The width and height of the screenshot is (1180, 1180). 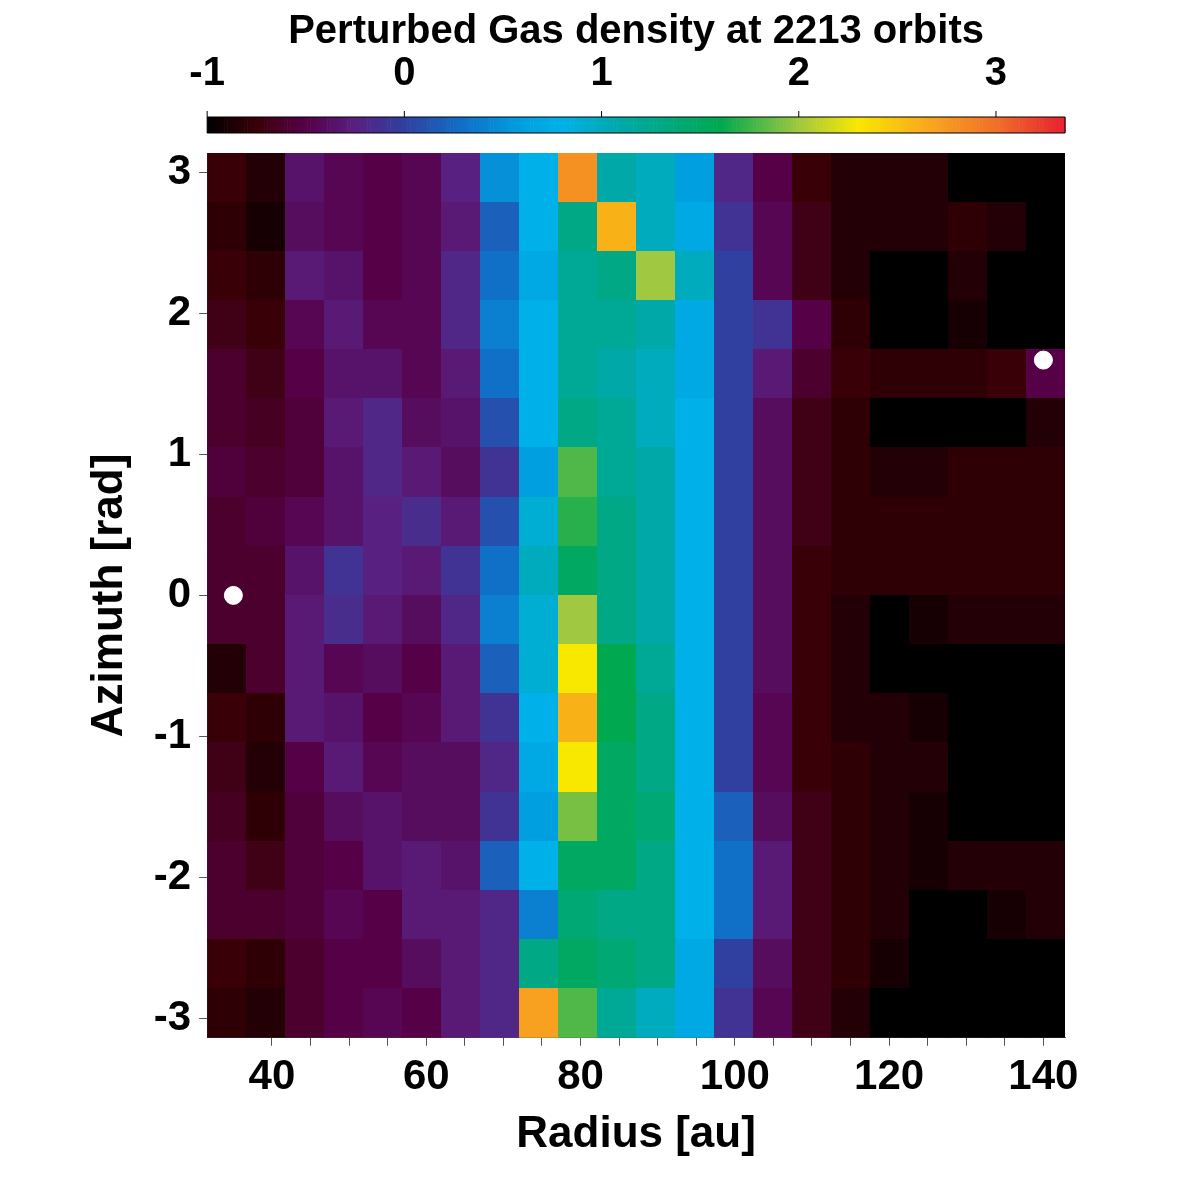 What do you see at coordinates (601, 71) in the screenshot?
I see `color-bar-label: 1` at bounding box center [601, 71].